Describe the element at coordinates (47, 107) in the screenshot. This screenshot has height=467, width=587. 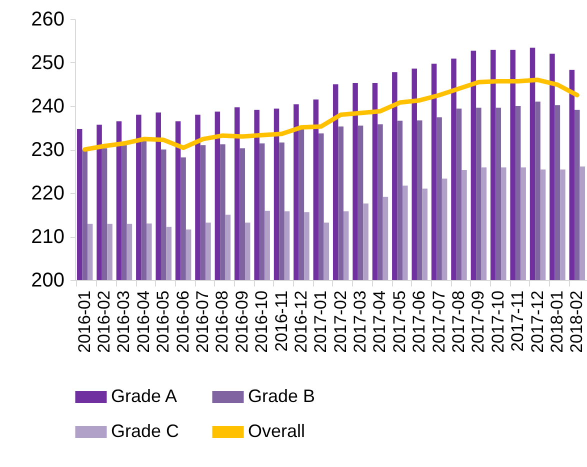
I see `y-tick-label: 240` at that location.